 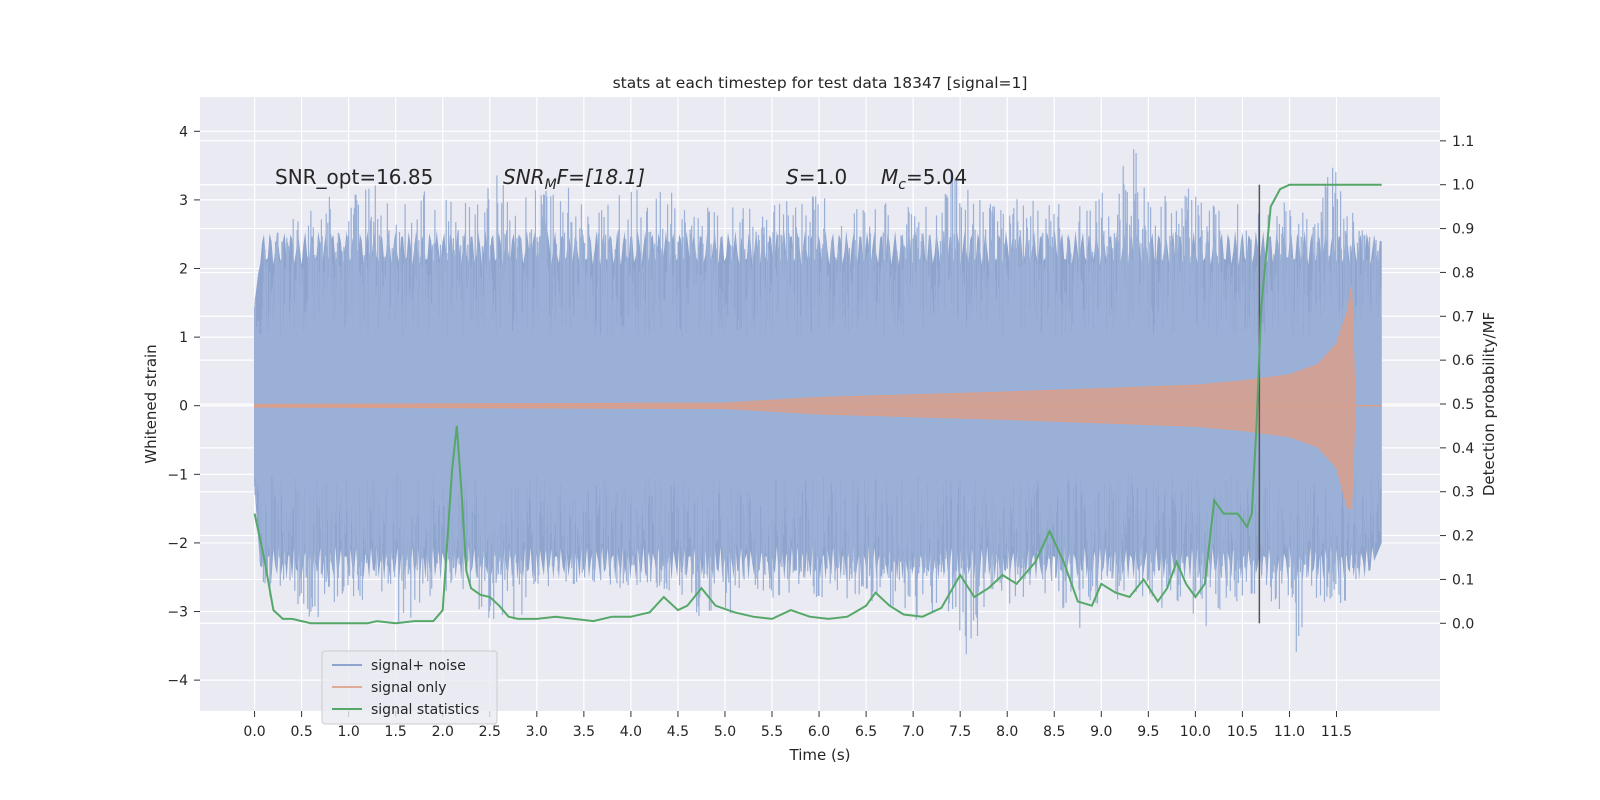 I want to click on x-tick-label: 2.0, so click(x=443, y=732).